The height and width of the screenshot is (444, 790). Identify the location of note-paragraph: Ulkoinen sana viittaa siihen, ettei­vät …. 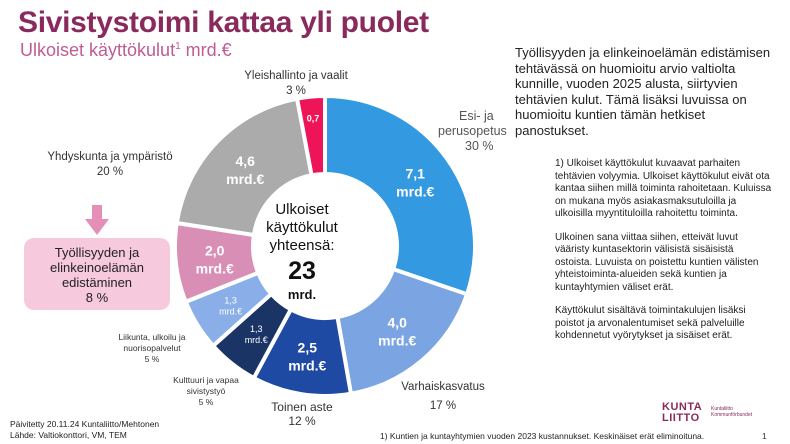
(657, 262).